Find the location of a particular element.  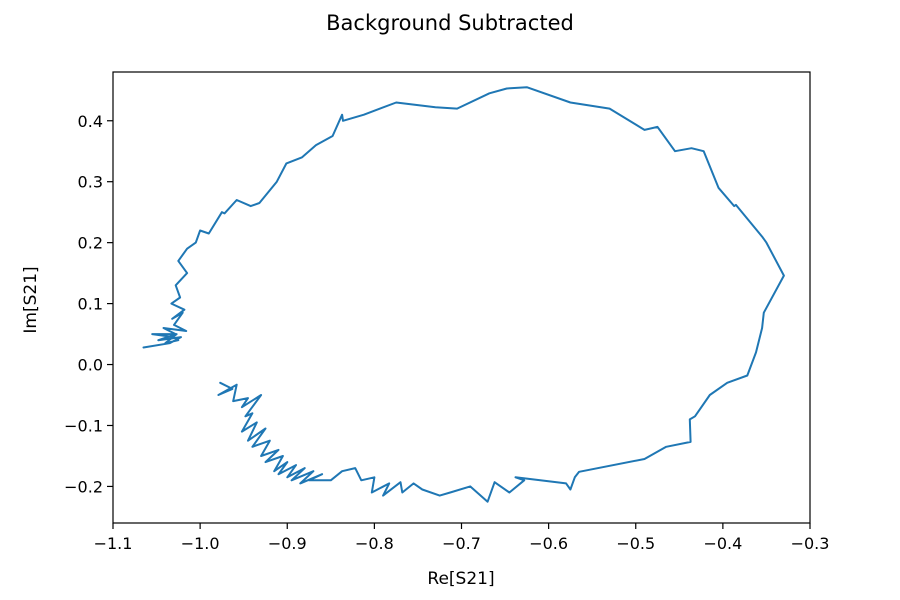

x-tick-label: −0.5 is located at coordinates (635, 543).